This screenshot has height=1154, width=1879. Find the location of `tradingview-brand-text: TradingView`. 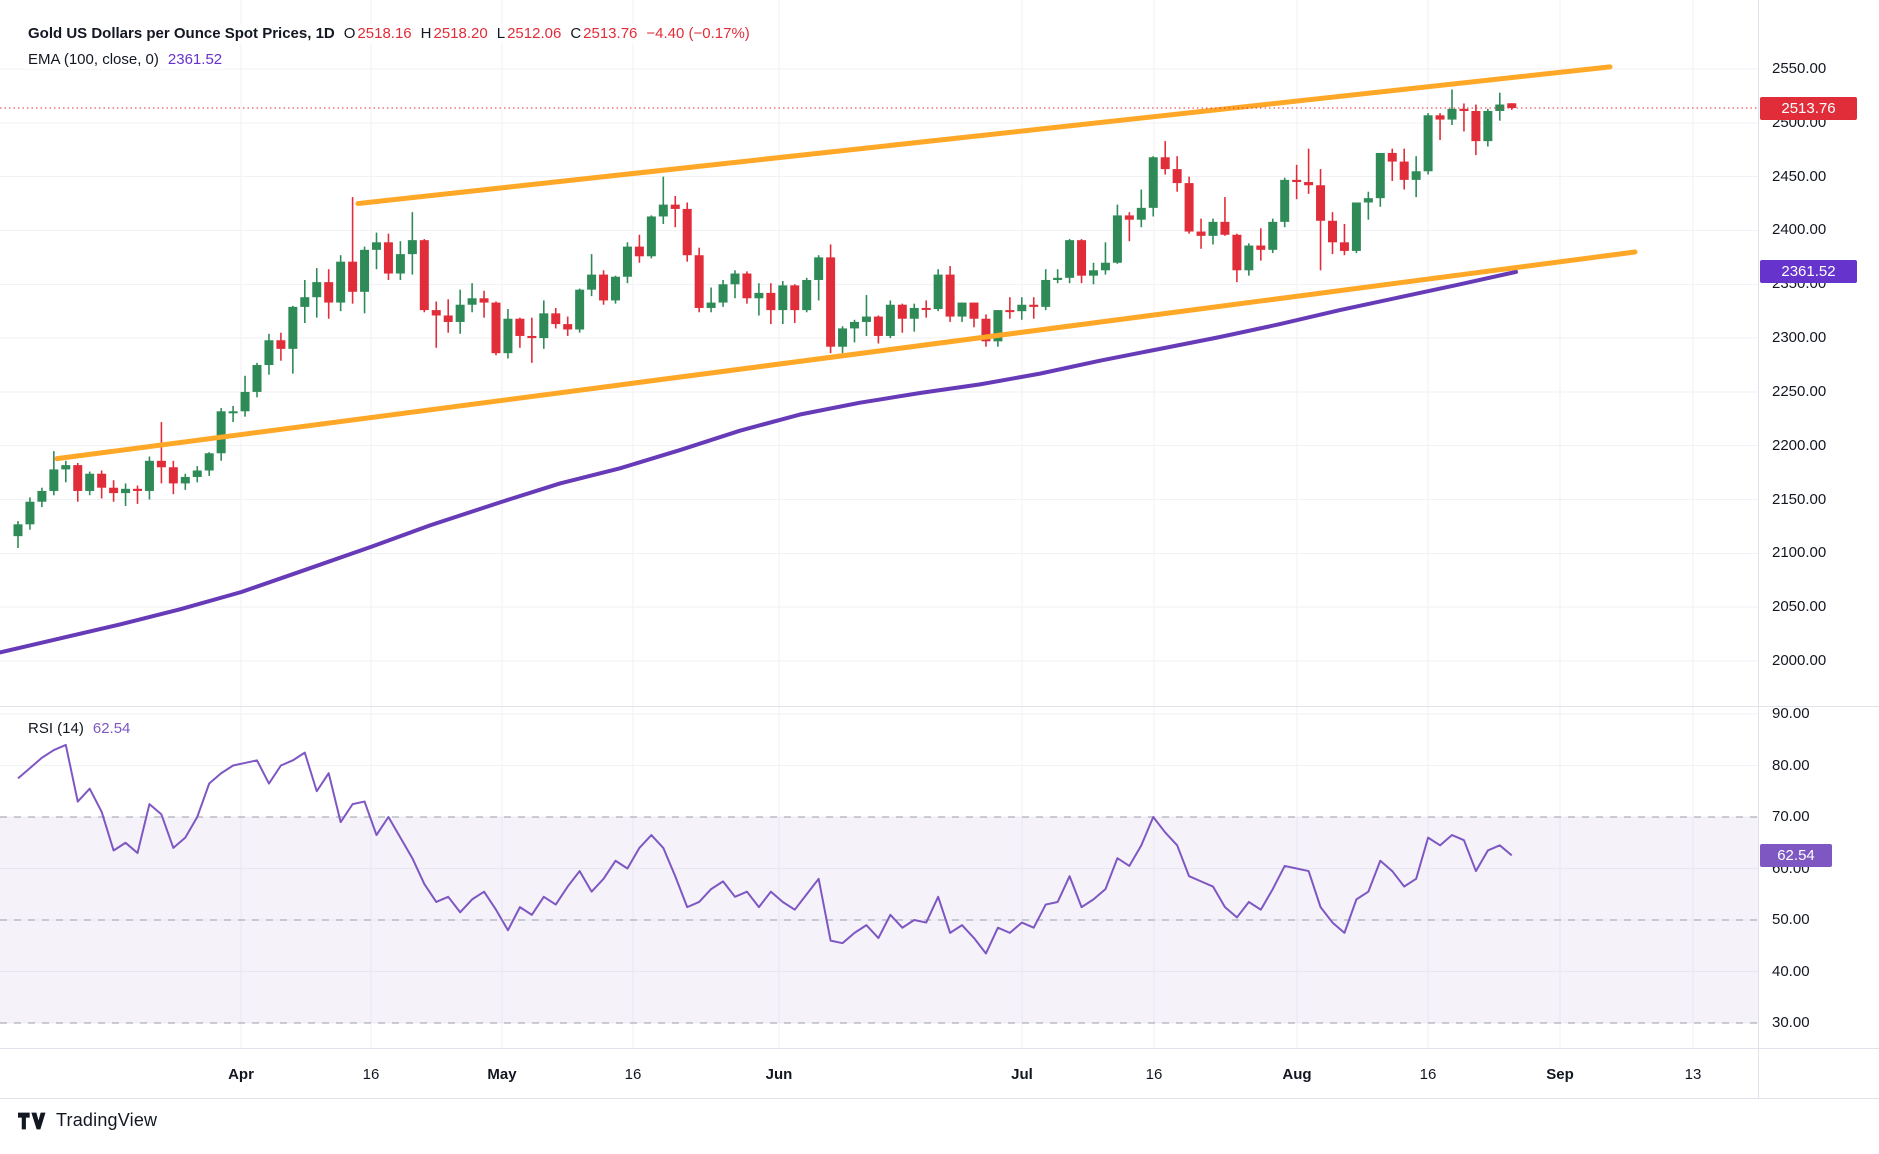

tradingview-brand-text: TradingView is located at coordinates (107, 1120).